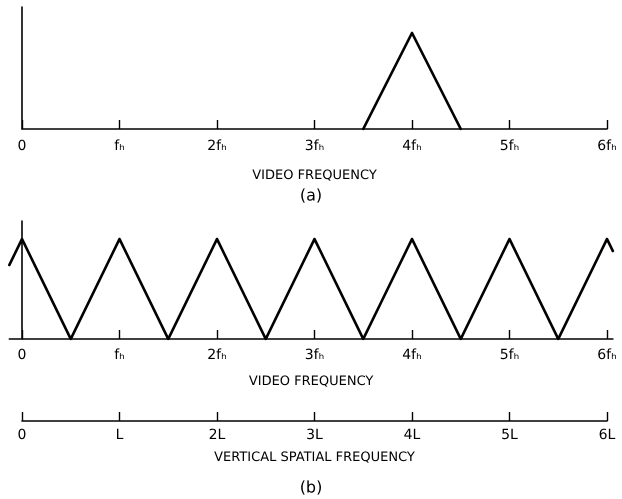  What do you see at coordinates (412, 435) in the screenshot?
I see `x2-tick-label: 4L` at bounding box center [412, 435].